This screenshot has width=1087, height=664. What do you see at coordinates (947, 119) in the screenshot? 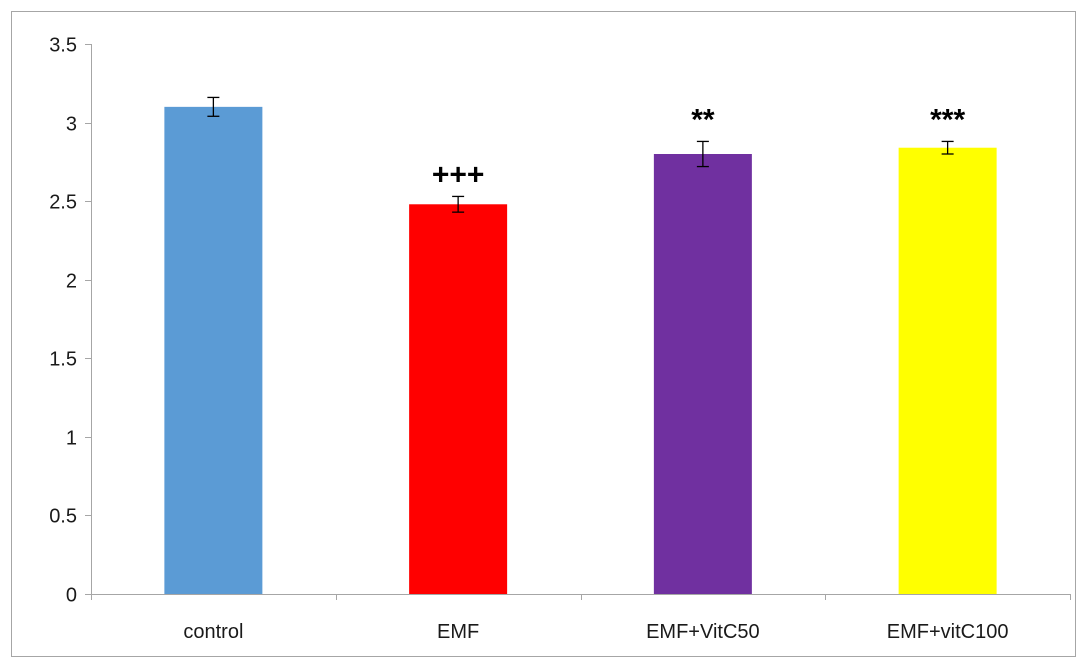
I see `significance-label: ***` at bounding box center [947, 119].